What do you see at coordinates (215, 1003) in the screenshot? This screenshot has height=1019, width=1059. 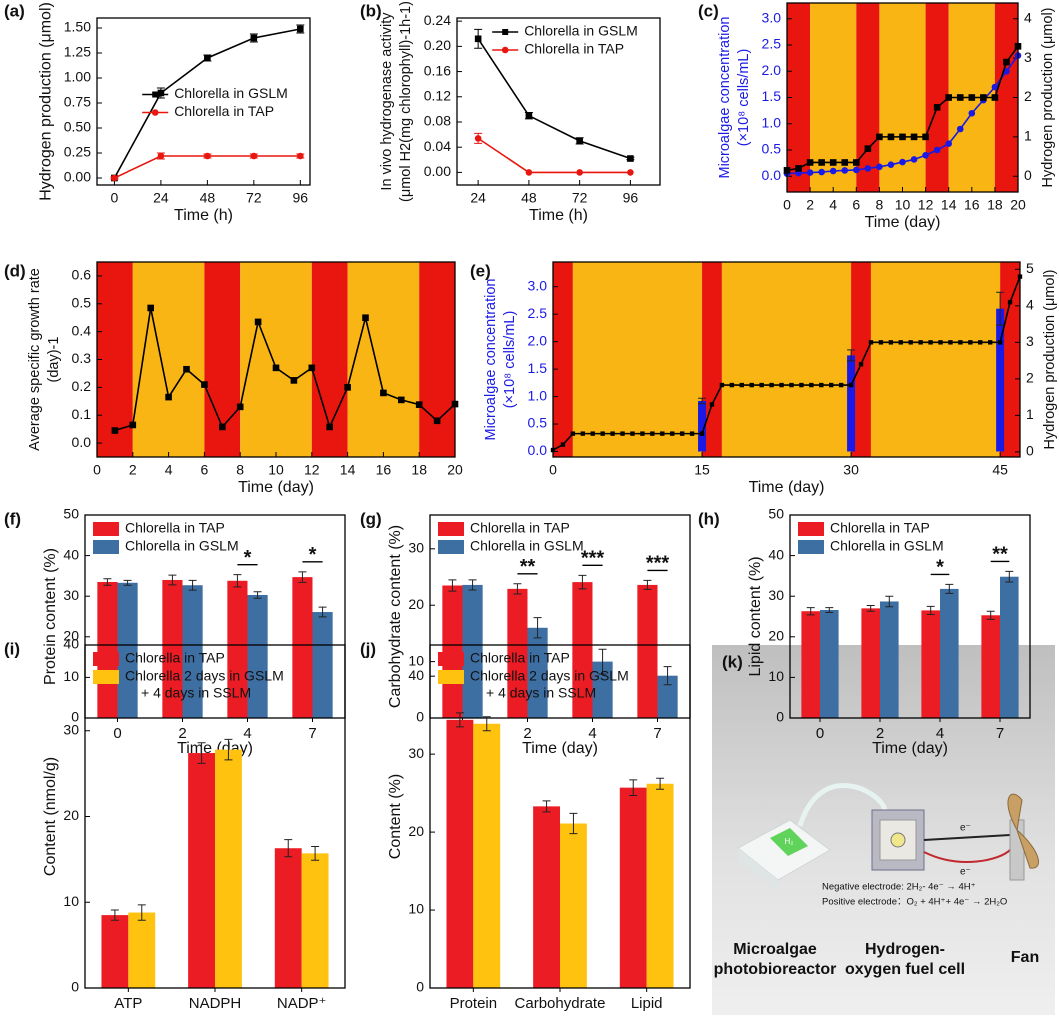 I see `x-tick-label: NADPH` at bounding box center [215, 1003].